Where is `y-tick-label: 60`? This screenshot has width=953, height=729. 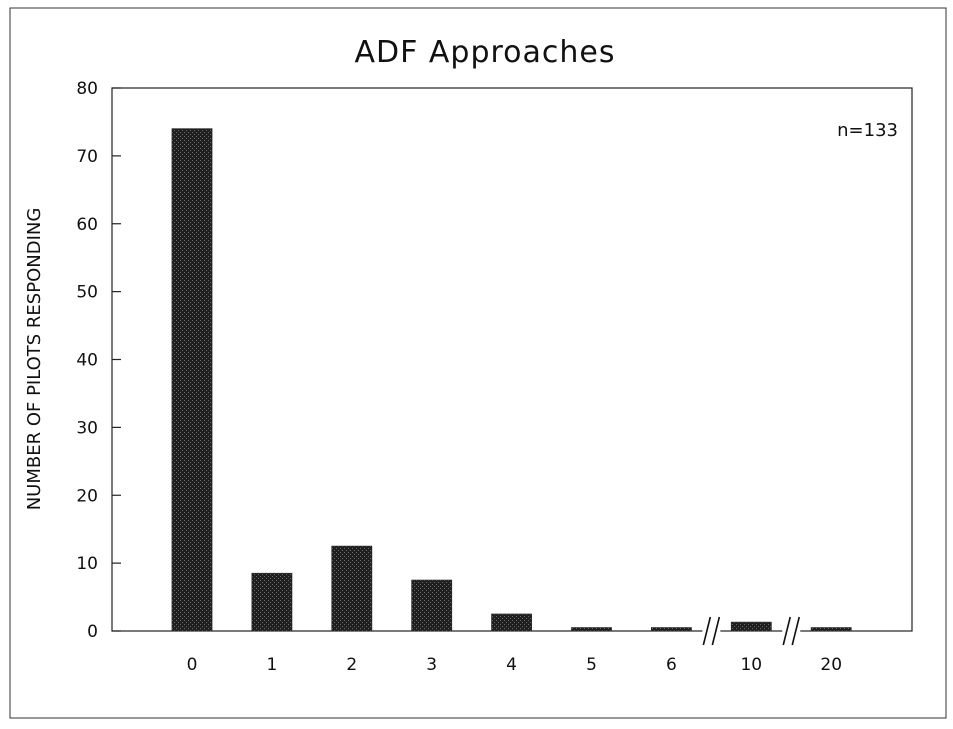
y-tick-label: 60 is located at coordinates (87, 225).